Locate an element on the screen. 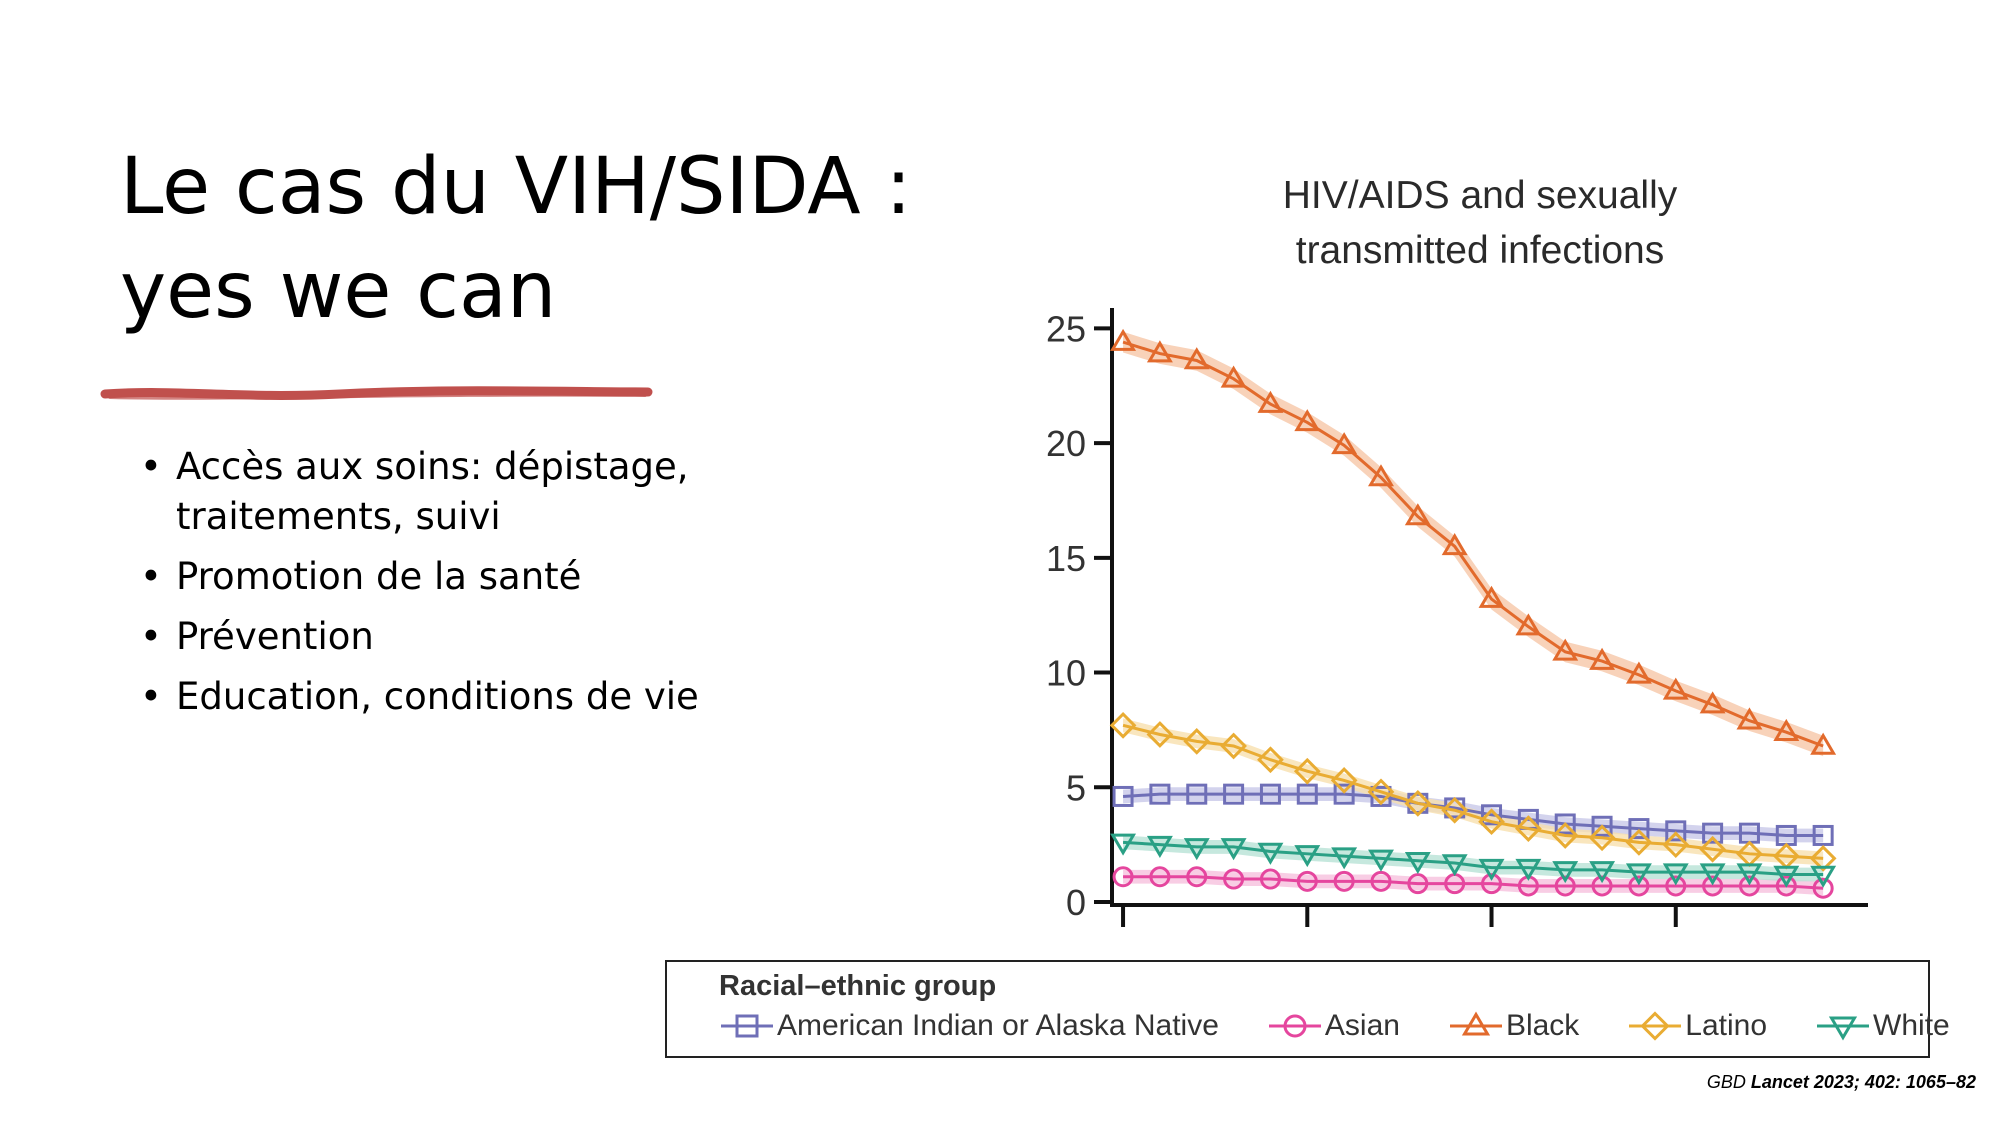  legend-label: Latino is located at coordinates (1726, 1025).